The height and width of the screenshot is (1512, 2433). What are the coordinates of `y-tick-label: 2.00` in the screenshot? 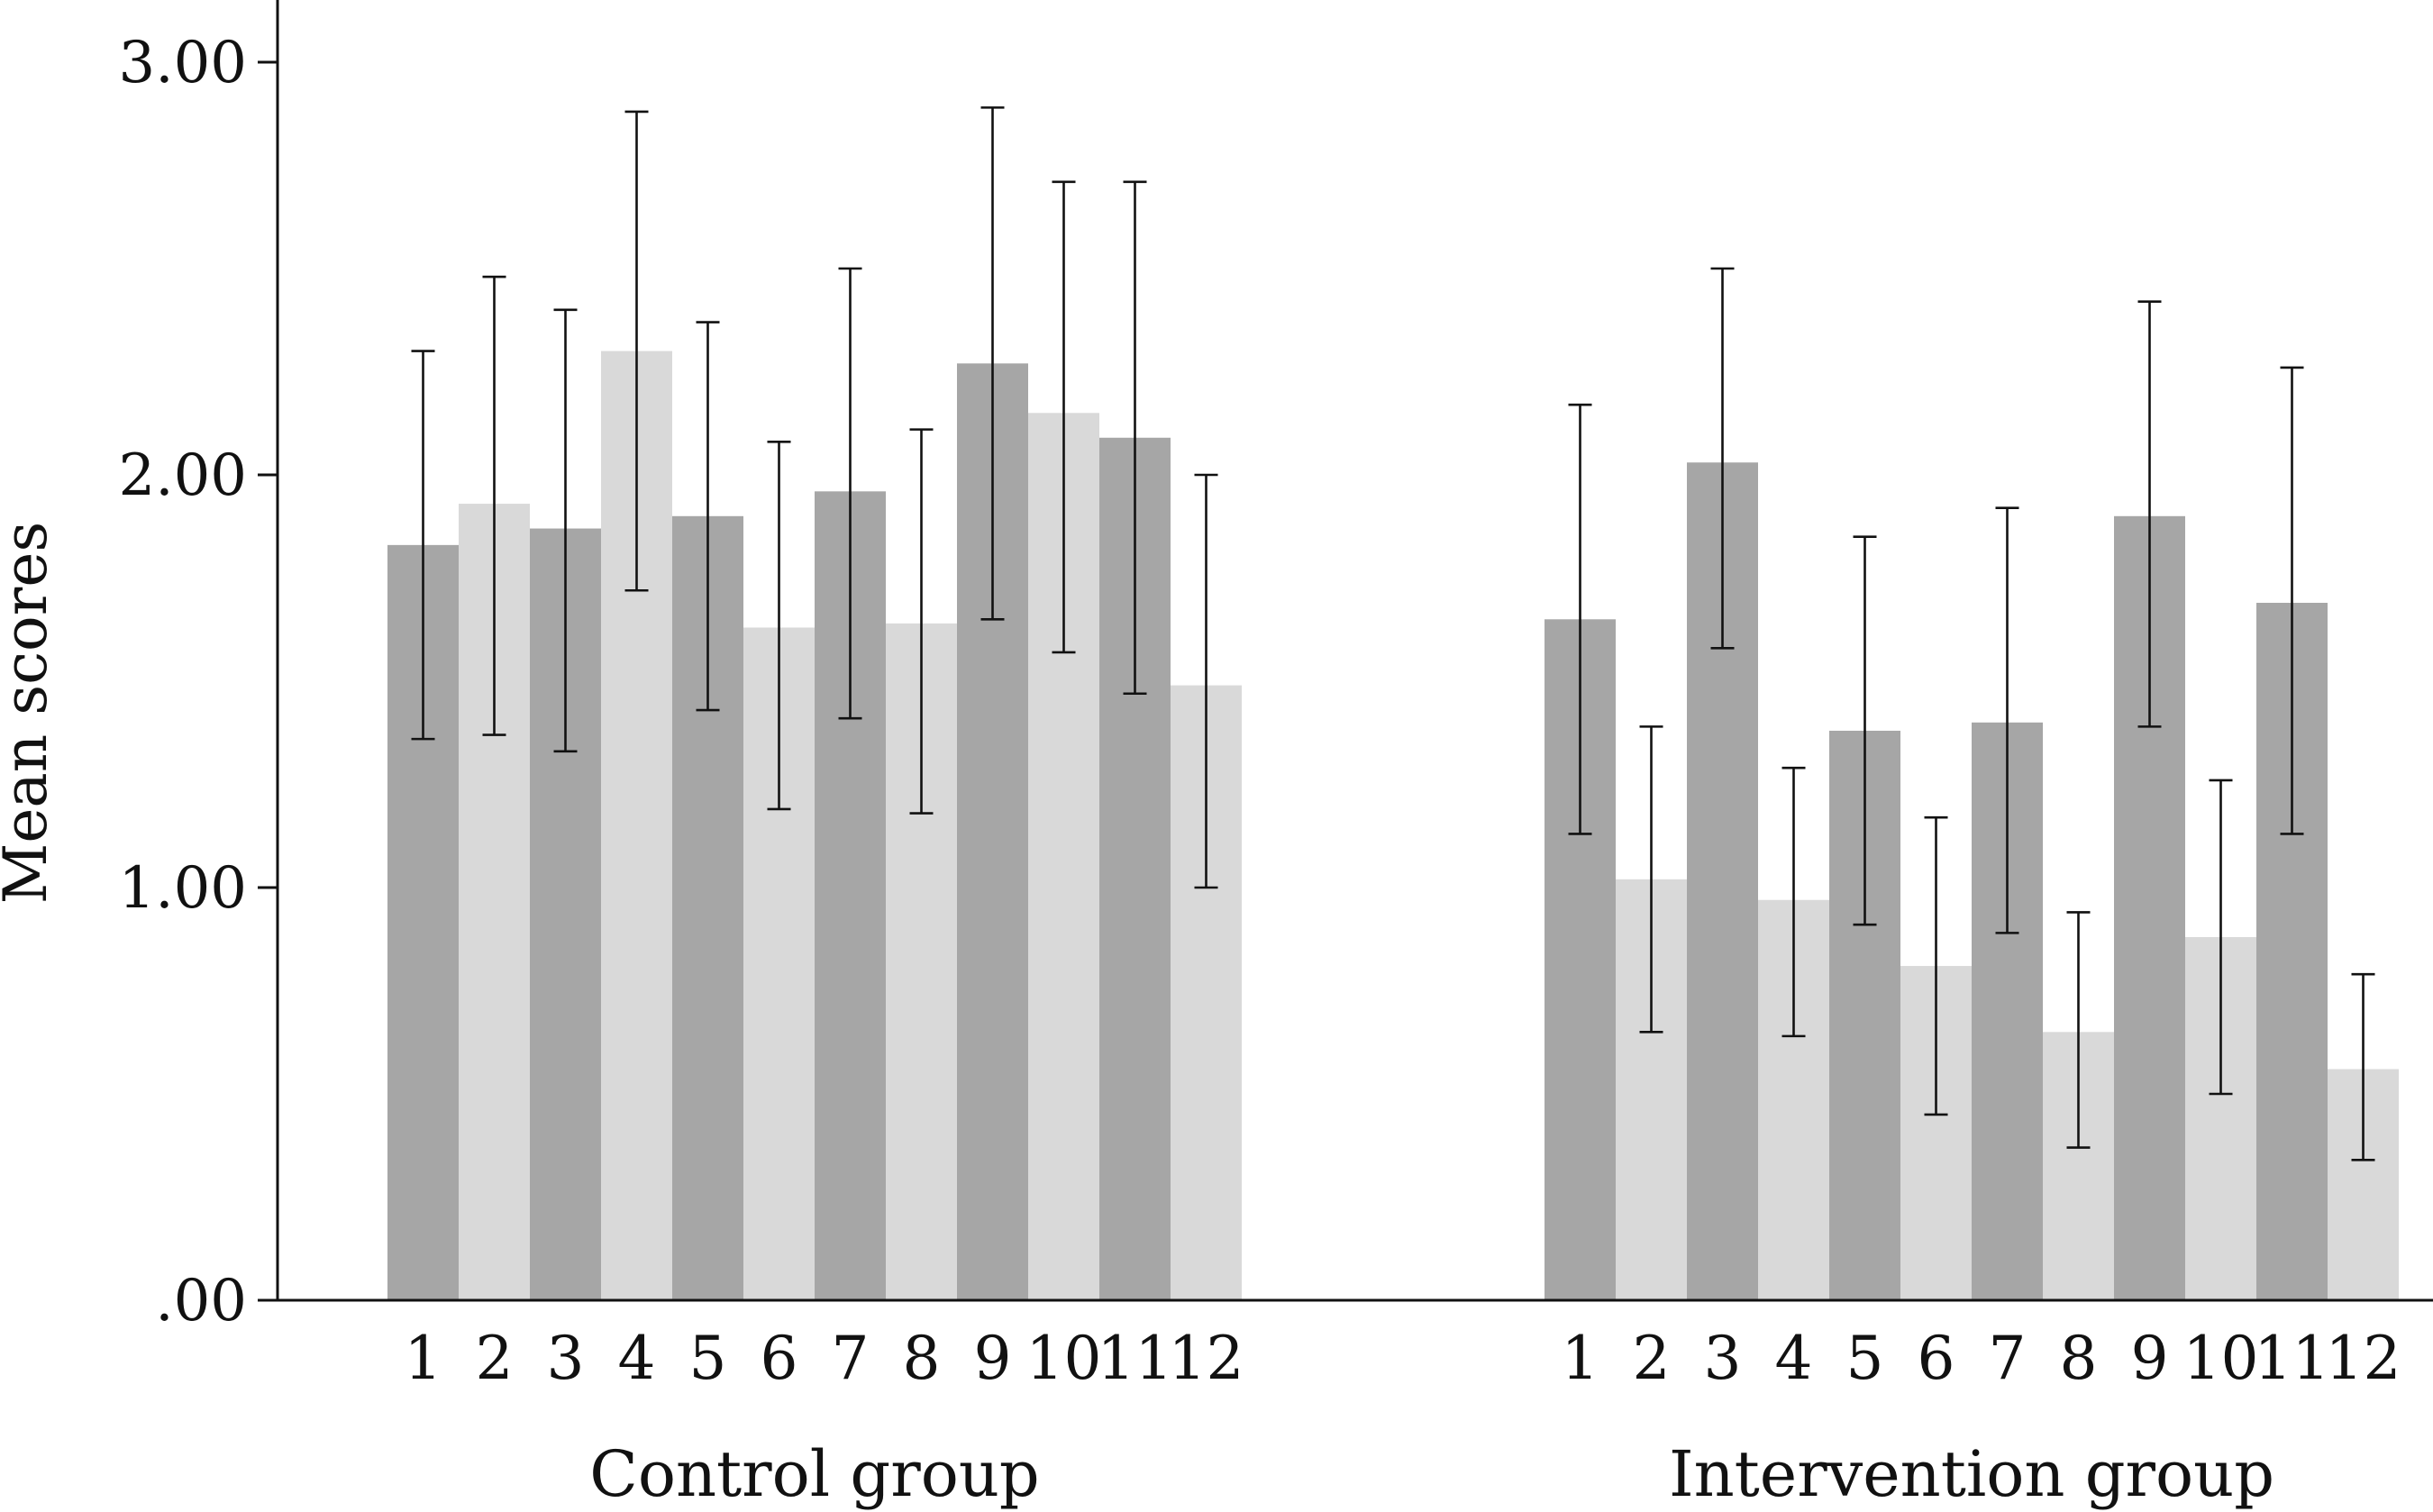 It's located at (183, 475).